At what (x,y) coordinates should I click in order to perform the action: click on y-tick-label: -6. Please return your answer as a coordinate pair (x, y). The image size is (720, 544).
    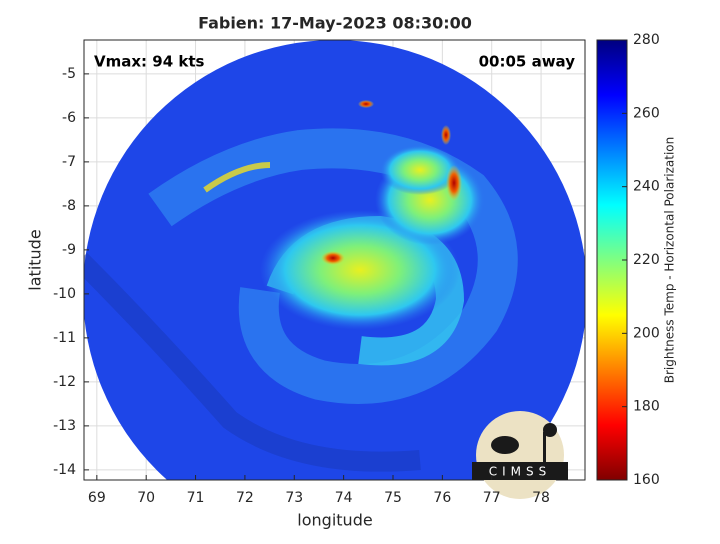
    Looking at the image, I should click on (69, 118).